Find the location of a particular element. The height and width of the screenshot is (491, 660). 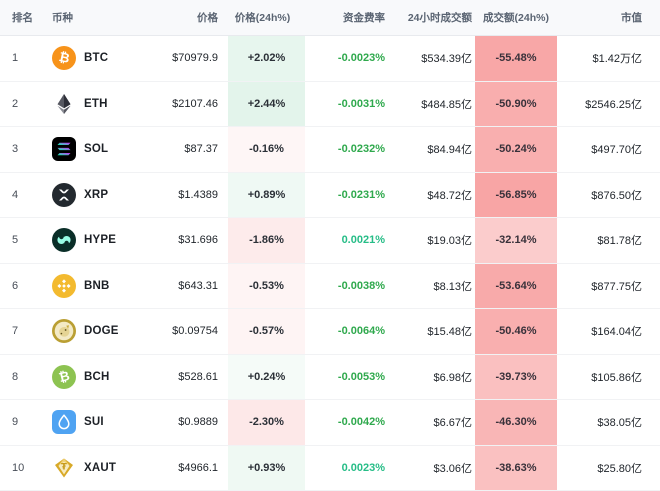

price-change-cell: -0.16% is located at coordinates (262, 149).